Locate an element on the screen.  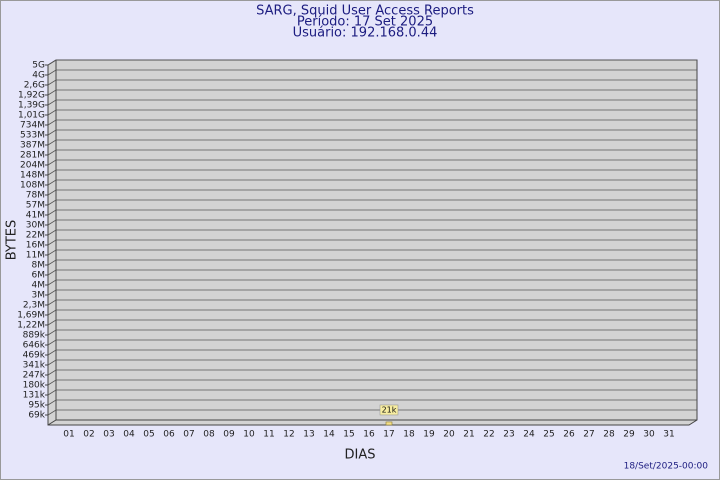
x-tick-label: 06 is located at coordinates (169, 435).